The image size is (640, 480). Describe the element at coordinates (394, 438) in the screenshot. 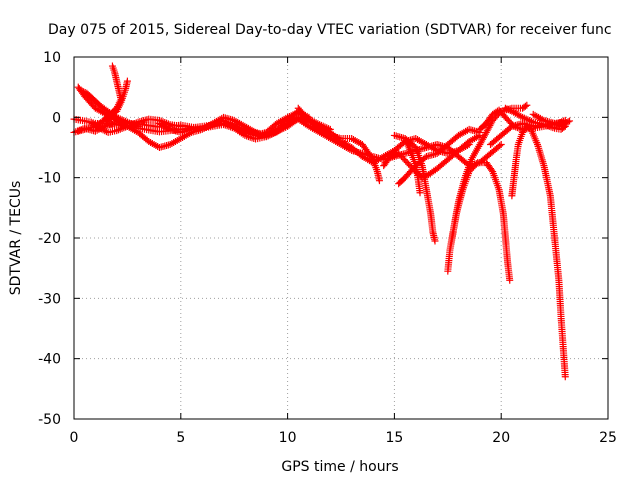

I see `x-tick-label: 15` at that location.